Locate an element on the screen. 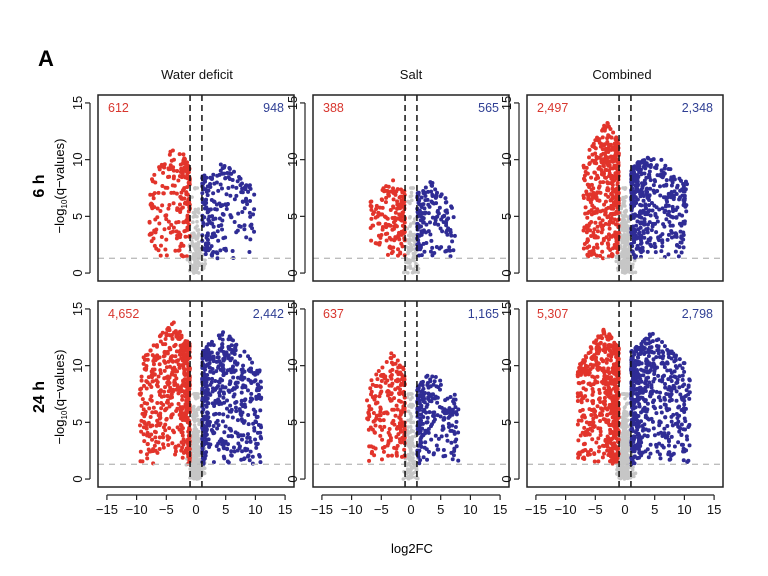 Image resolution: width=768 pixels, height=576 pixels. x-tick-label: −15 is located at coordinates (322, 509).